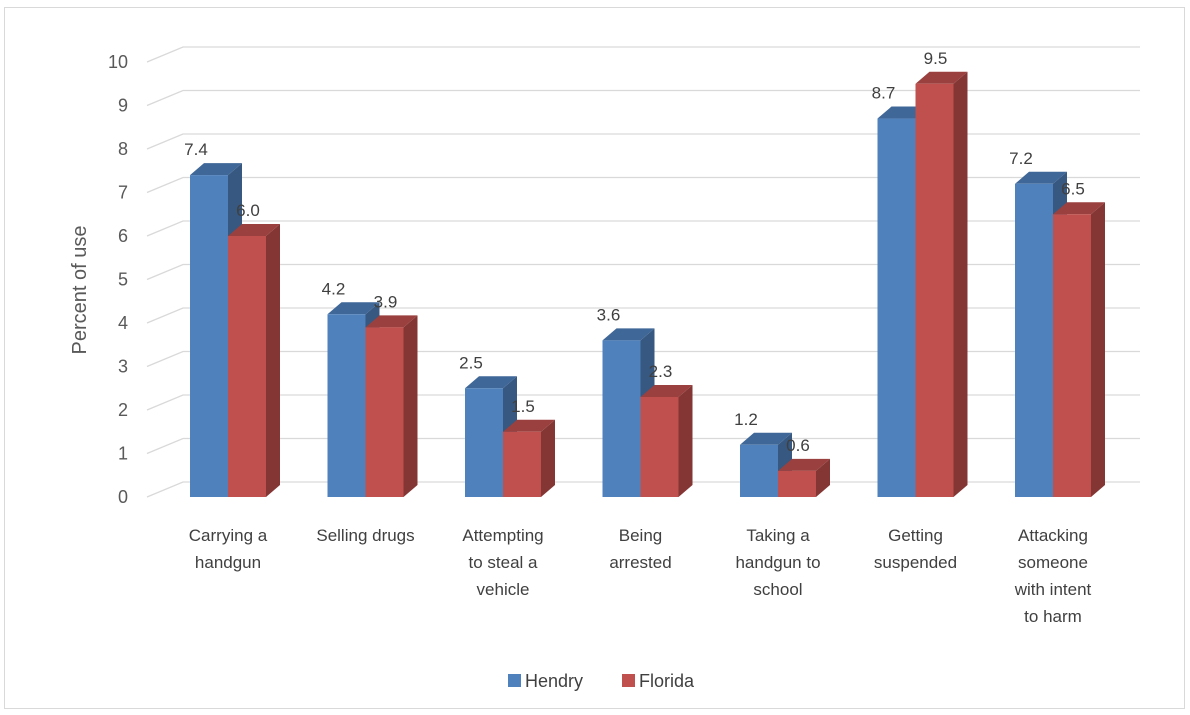  Describe the element at coordinates (798, 445) in the screenshot. I see `data-label-florida: 0.6` at that location.